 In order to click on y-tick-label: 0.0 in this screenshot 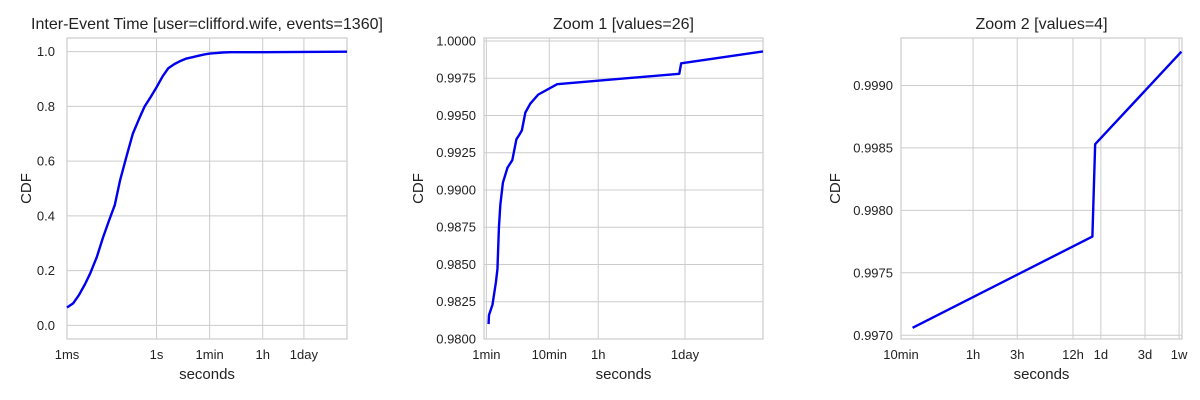, I will do `click(46, 325)`.